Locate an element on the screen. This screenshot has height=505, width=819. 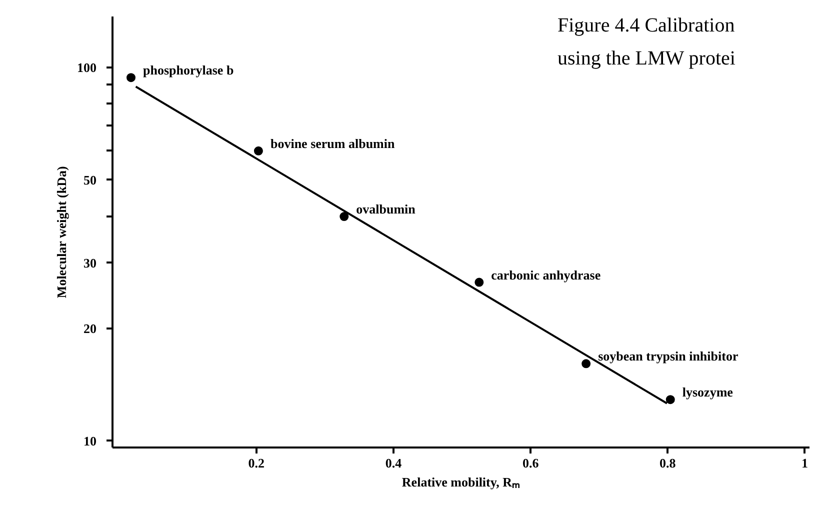
annotation: carbonic anhydrase is located at coordinates (546, 274).